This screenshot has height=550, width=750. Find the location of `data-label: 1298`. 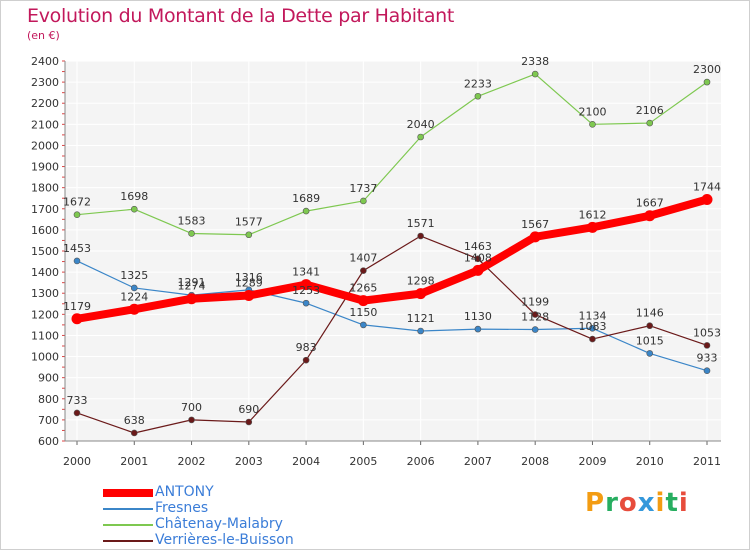

data-label: 1298 is located at coordinates (421, 281).